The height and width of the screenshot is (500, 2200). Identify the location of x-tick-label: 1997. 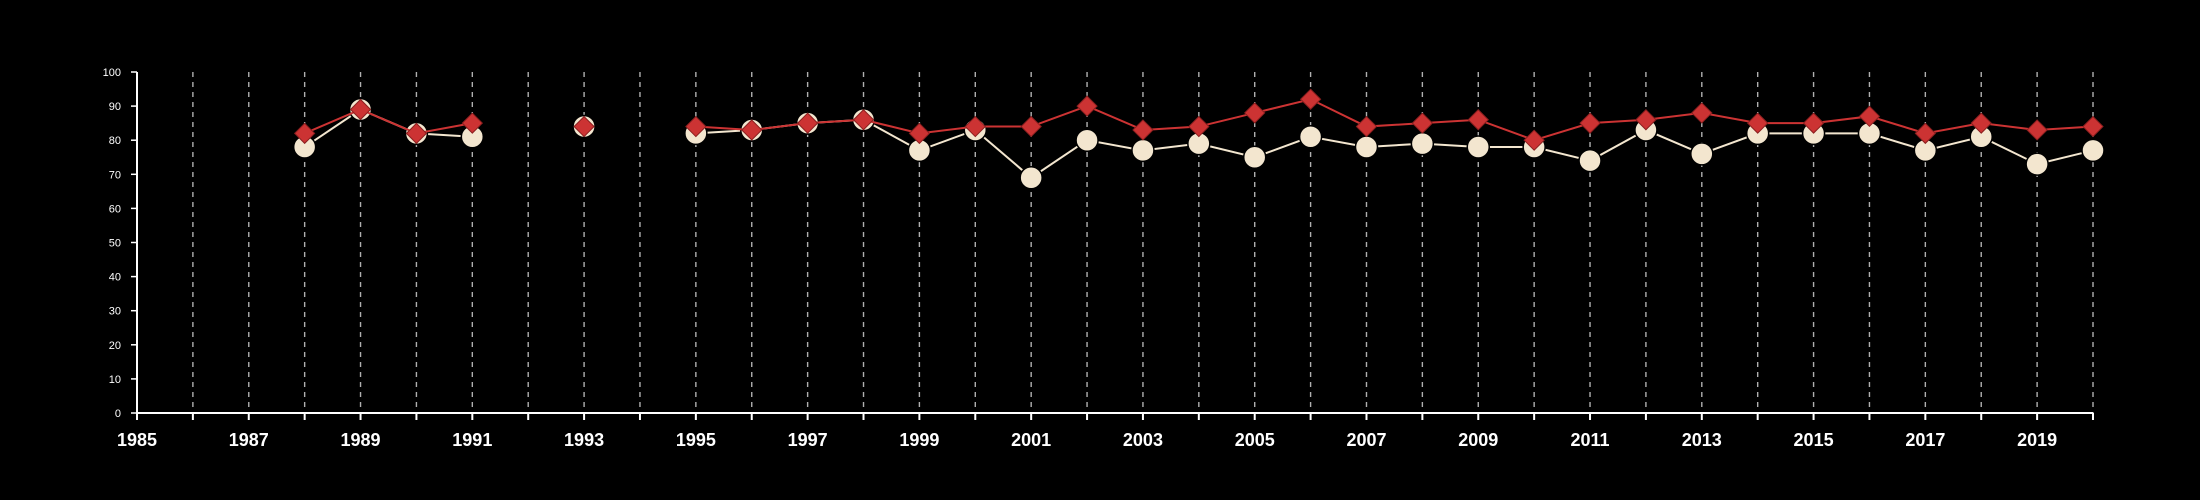
(808, 440).